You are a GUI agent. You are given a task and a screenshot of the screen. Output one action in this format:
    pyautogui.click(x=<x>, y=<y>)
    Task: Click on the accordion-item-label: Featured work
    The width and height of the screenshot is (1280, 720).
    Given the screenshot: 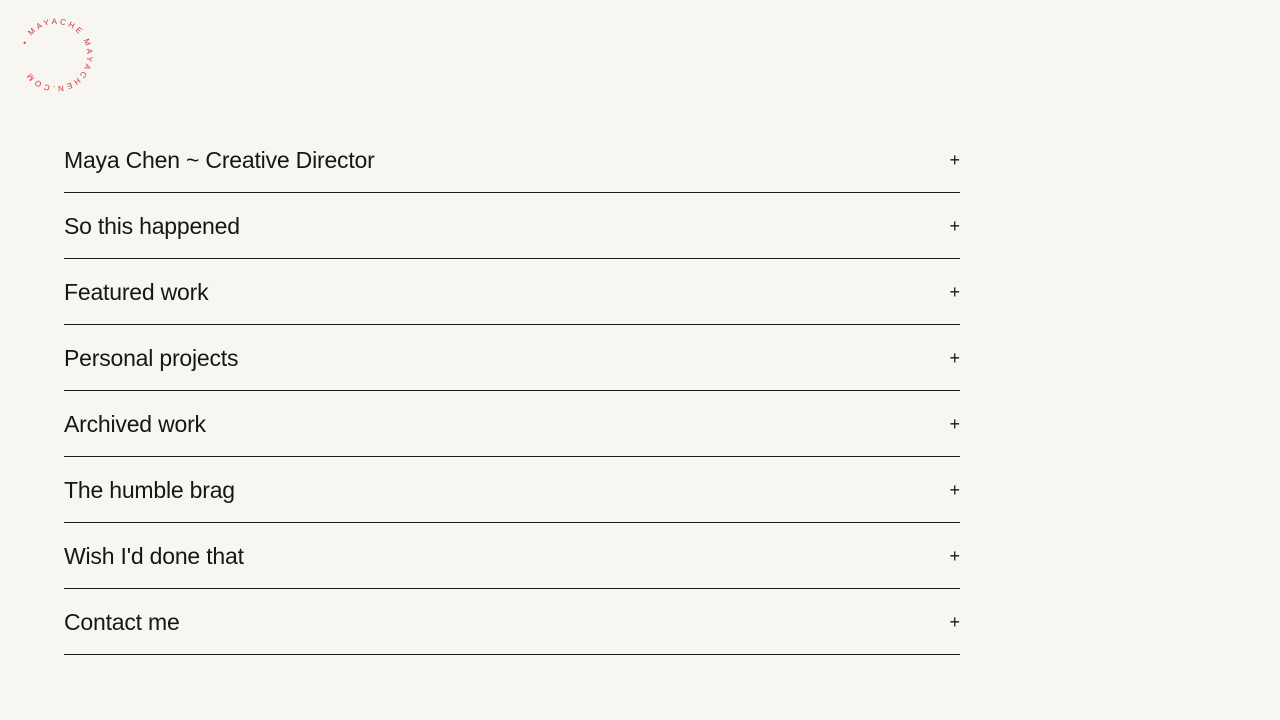 What is the action you would take?
    pyautogui.click(x=136, y=292)
    